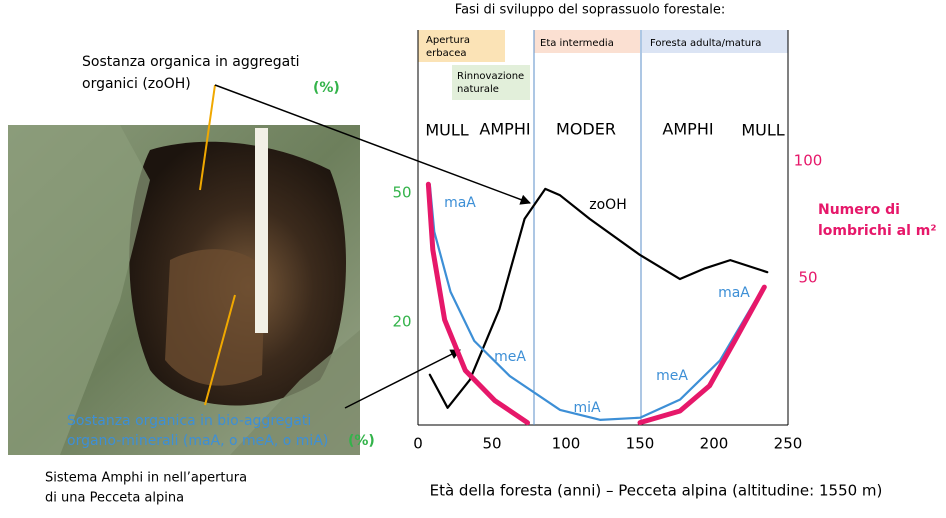 The height and width of the screenshot is (518, 946). Describe the element at coordinates (640, 444) in the screenshot. I see `x-tick-label: 150` at that location.